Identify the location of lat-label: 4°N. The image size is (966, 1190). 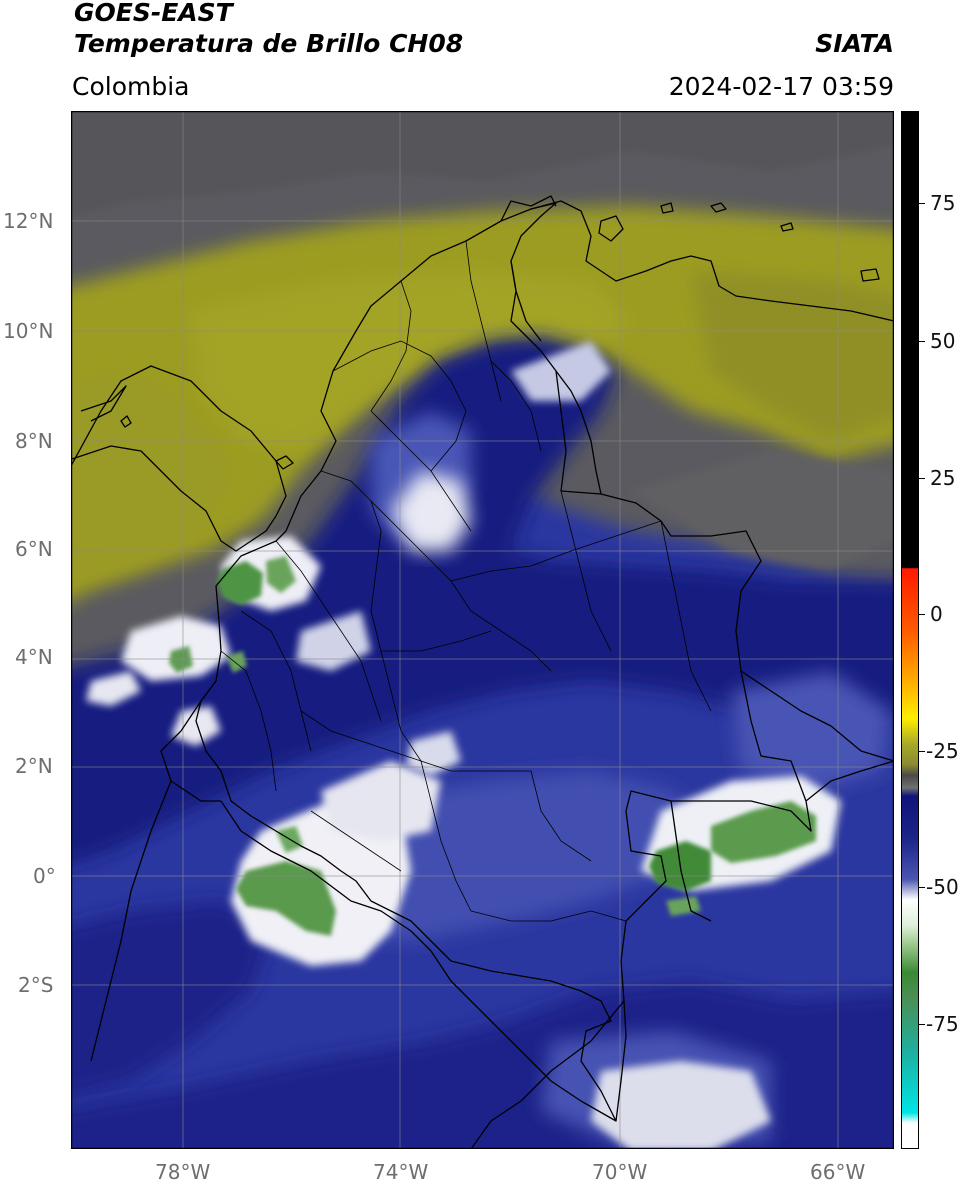
(34, 657).